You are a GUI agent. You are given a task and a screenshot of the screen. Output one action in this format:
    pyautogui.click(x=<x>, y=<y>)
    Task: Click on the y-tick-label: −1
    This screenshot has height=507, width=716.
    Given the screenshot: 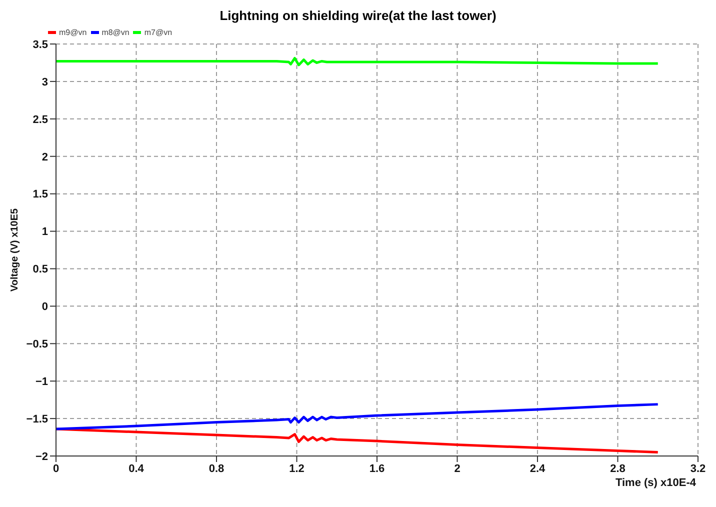 What is the action you would take?
    pyautogui.click(x=41, y=382)
    